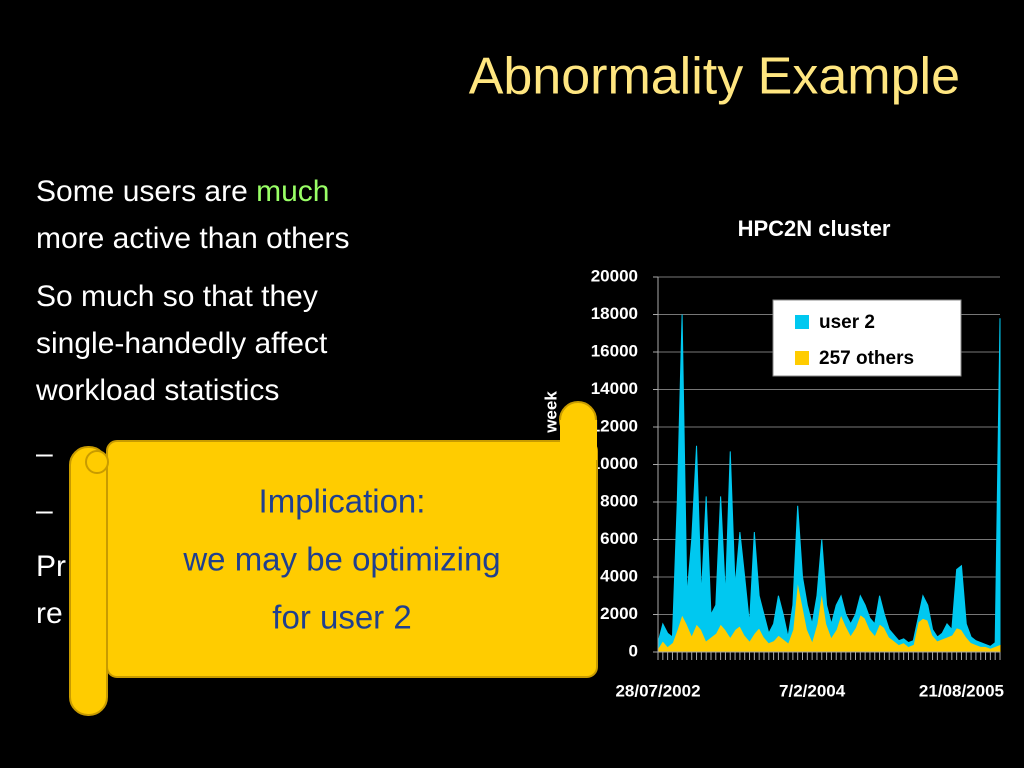 The image size is (1024, 768). What do you see at coordinates (614, 350) in the screenshot?
I see `y-tick-label: 16000` at bounding box center [614, 350].